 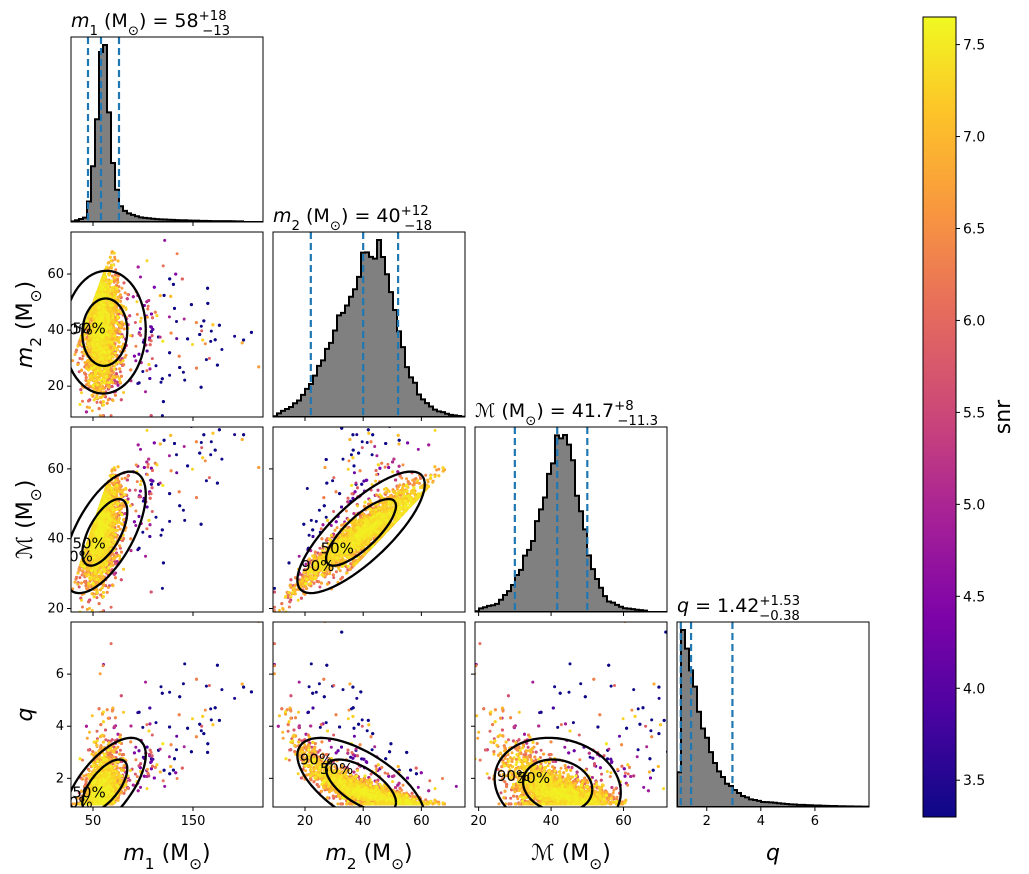 I want to click on title-unit-sub: ⊙, so click(x=133, y=31).